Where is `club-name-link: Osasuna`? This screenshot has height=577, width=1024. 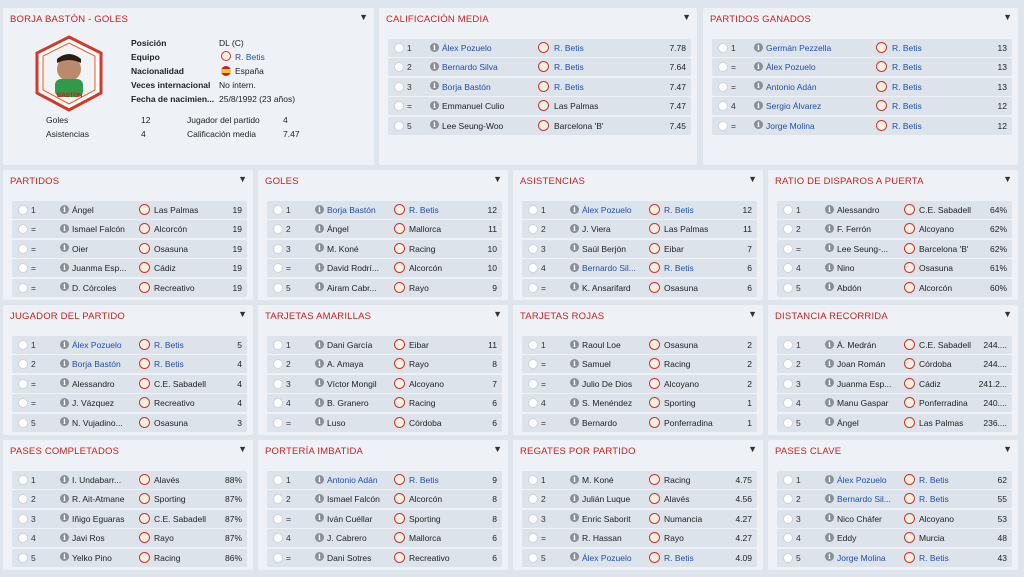
club-name-link: Osasuna is located at coordinates (681, 287).